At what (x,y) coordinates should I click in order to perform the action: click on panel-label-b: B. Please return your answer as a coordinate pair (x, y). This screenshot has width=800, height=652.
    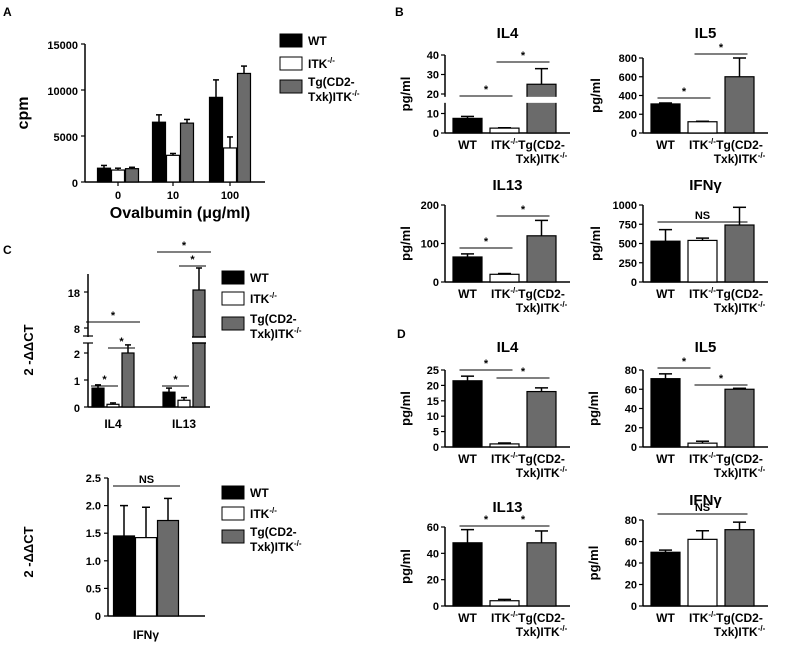
    Looking at the image, I should click on (399, 12).